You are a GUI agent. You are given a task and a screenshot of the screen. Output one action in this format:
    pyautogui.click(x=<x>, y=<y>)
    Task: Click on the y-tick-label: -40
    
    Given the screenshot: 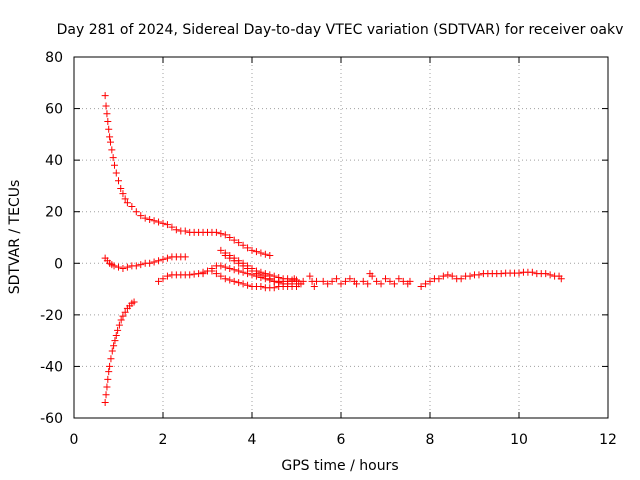 What is the action you would take?
    pyautogui.click(x=51, y=367)
    